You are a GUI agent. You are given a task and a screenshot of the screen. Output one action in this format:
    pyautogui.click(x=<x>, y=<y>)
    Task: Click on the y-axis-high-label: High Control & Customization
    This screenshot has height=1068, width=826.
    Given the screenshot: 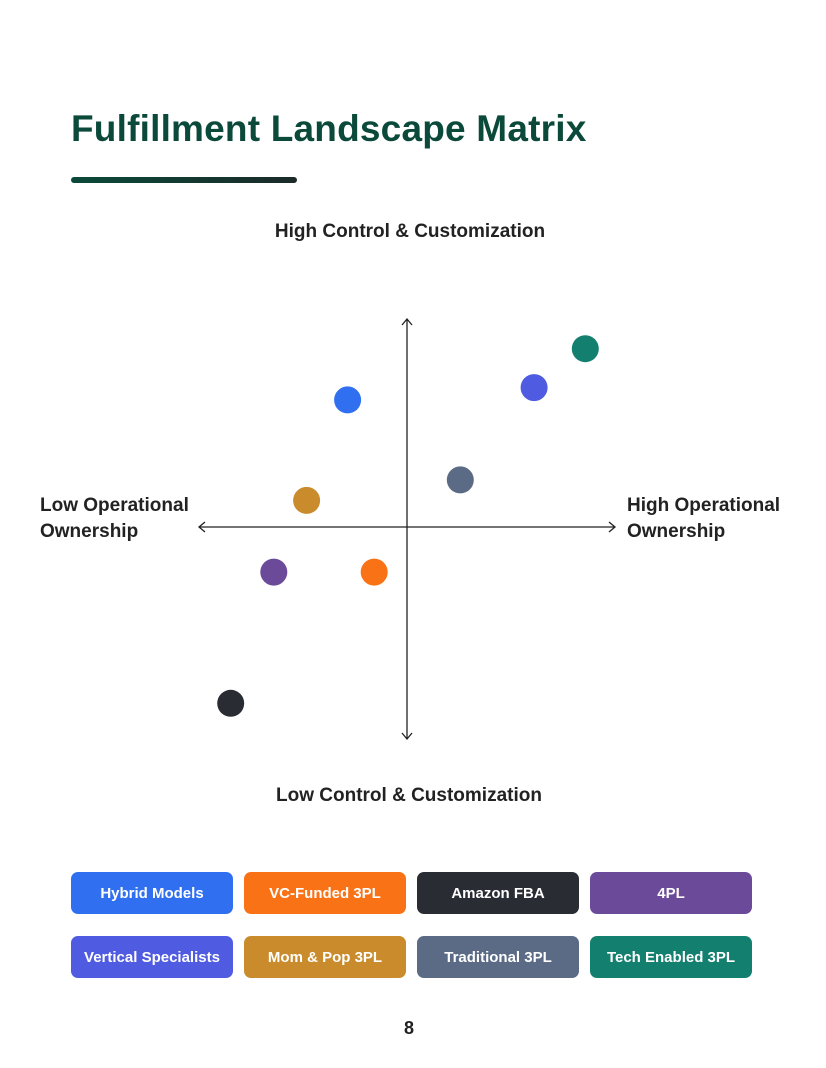 What is the action you would take?
    pyautogui.click(x=410, y=231)
    